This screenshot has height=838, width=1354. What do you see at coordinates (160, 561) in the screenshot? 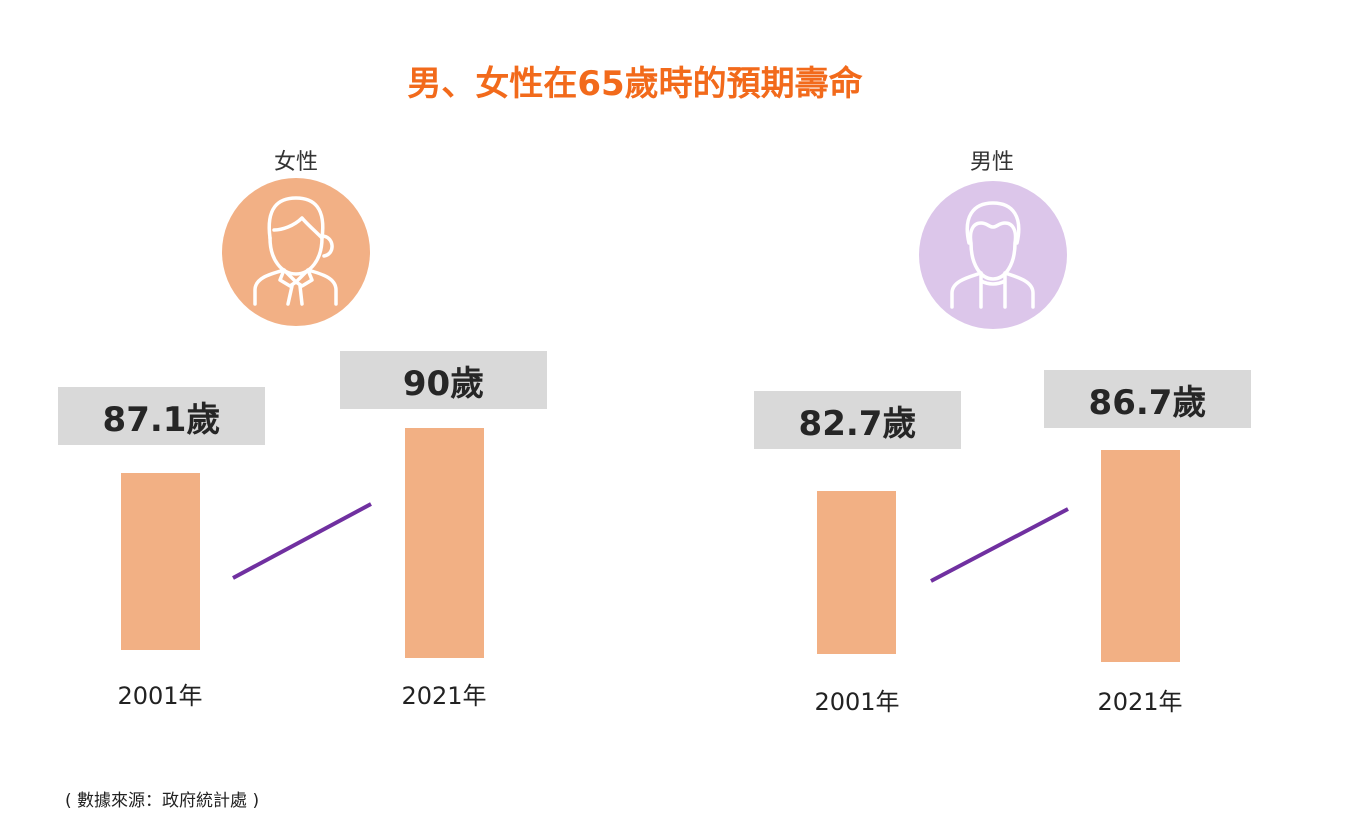
I see `female-2001-bar` at bounding box center [160, 561].